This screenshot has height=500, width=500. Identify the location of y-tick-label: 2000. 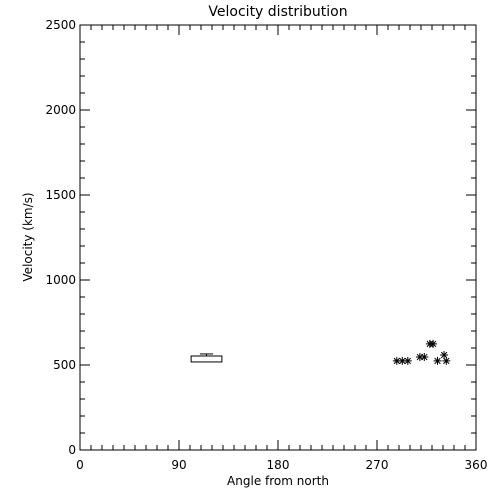
(60, 110).